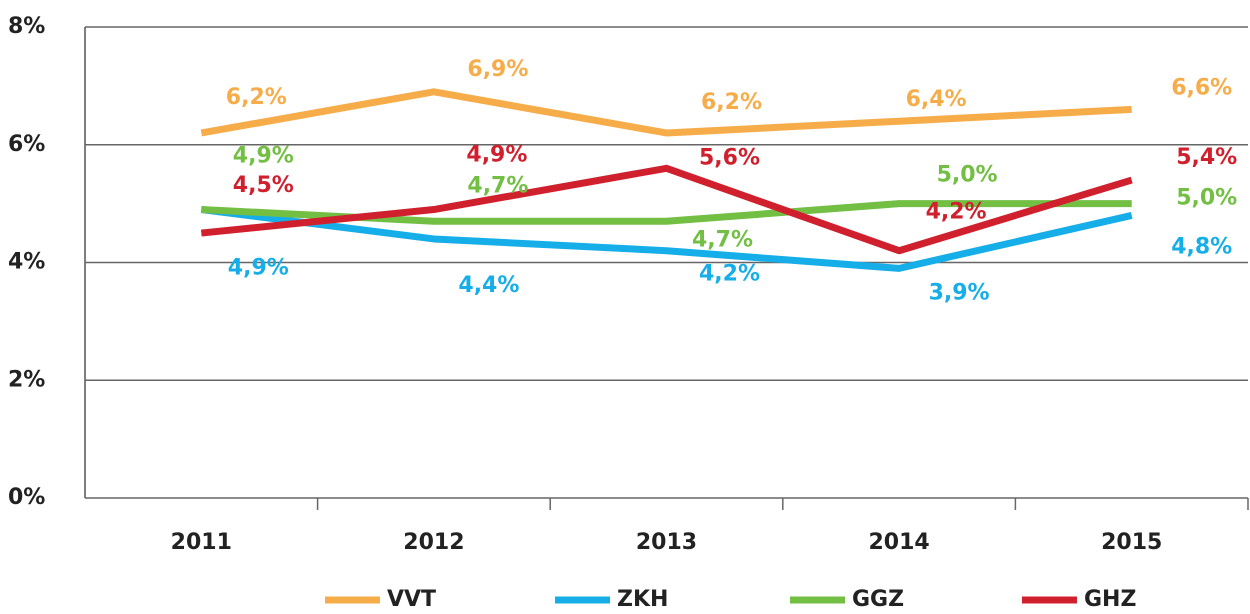  I want to click on y-tick-label: 4%, so click(26, 262).